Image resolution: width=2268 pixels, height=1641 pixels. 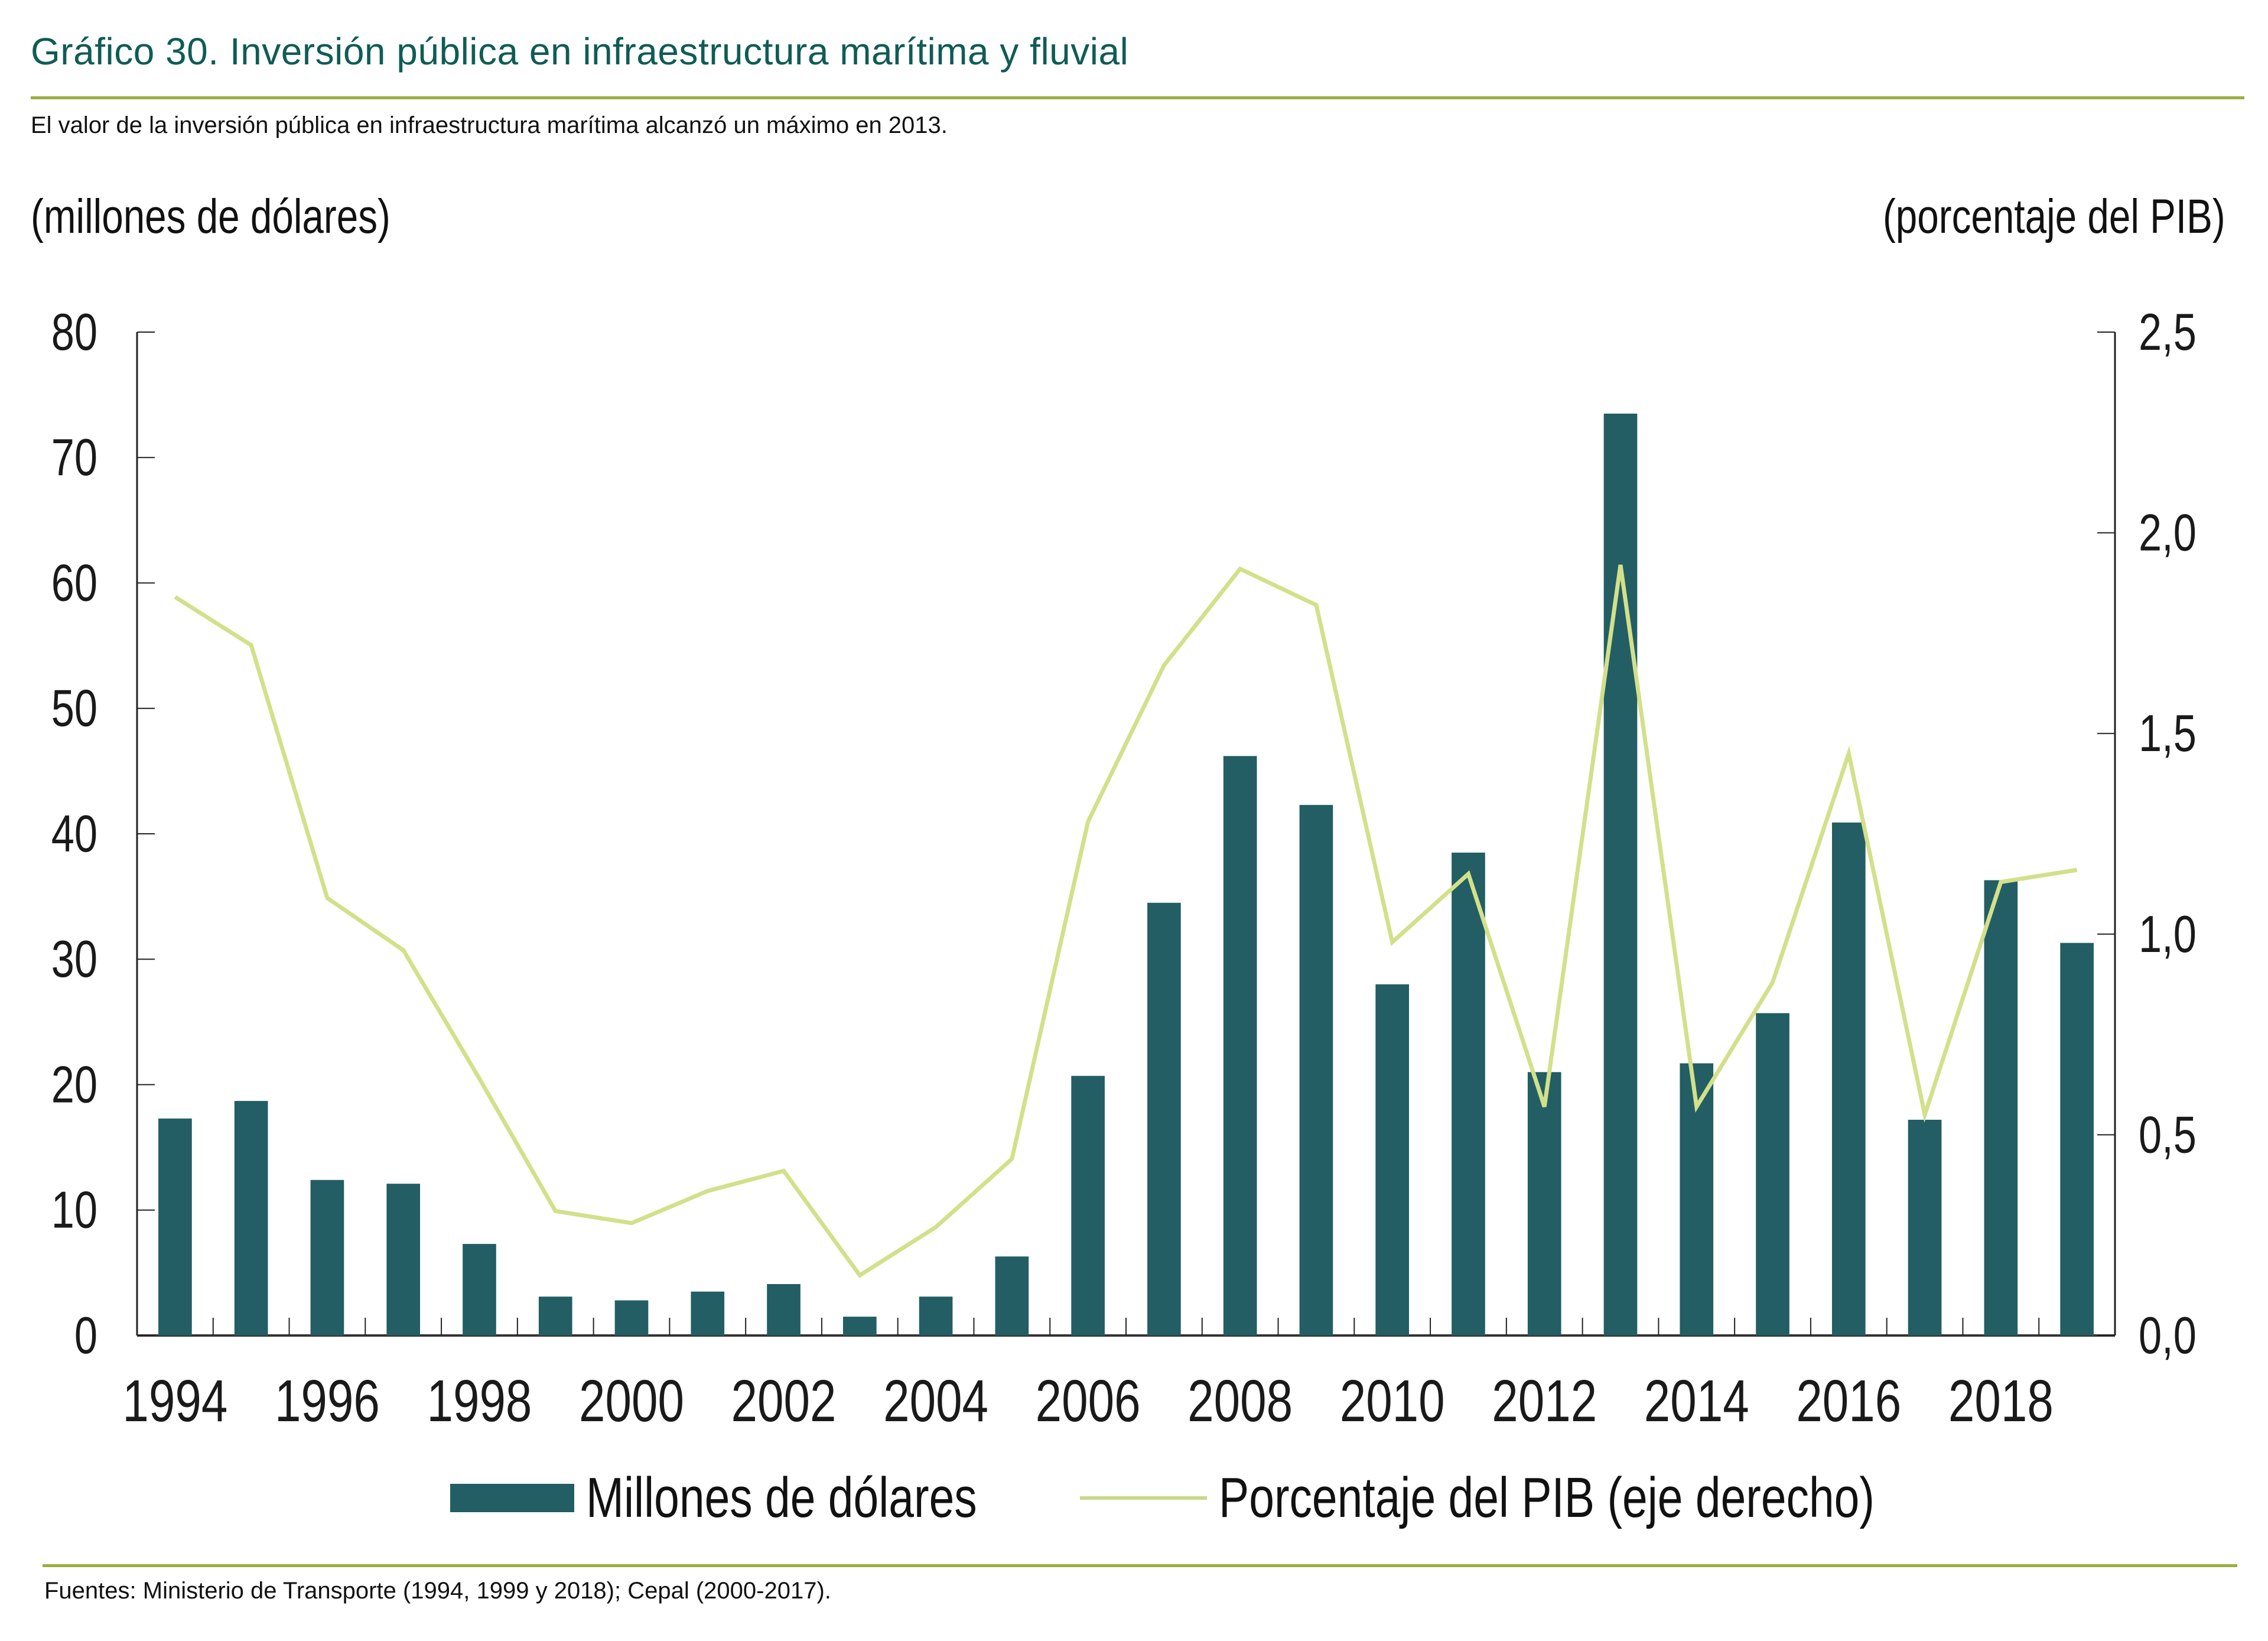 I want to click on left-tick-label: 70, so click(x=74, y=457).